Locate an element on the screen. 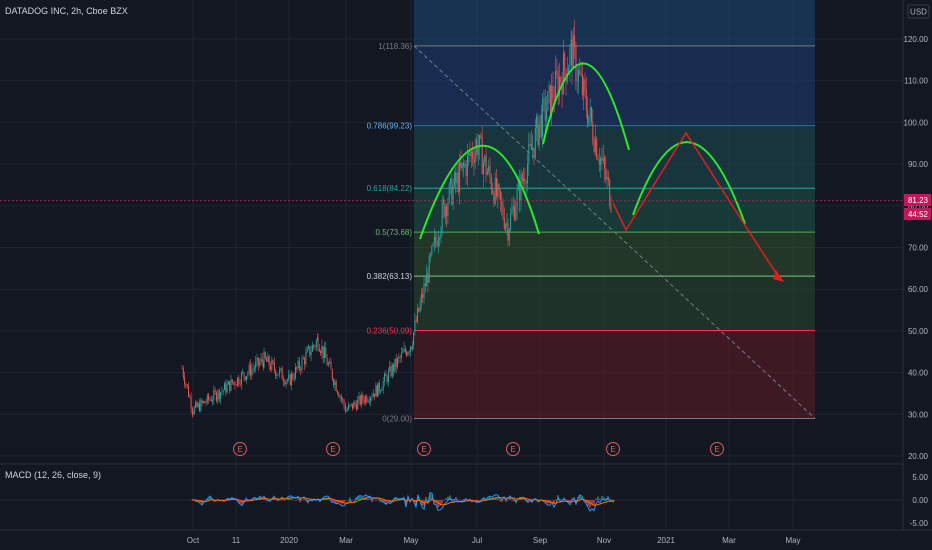 Image resolution: width=932 pixels, height=550 pixels. y-tick-label: 60.00 is located at coordinates (918, 289).